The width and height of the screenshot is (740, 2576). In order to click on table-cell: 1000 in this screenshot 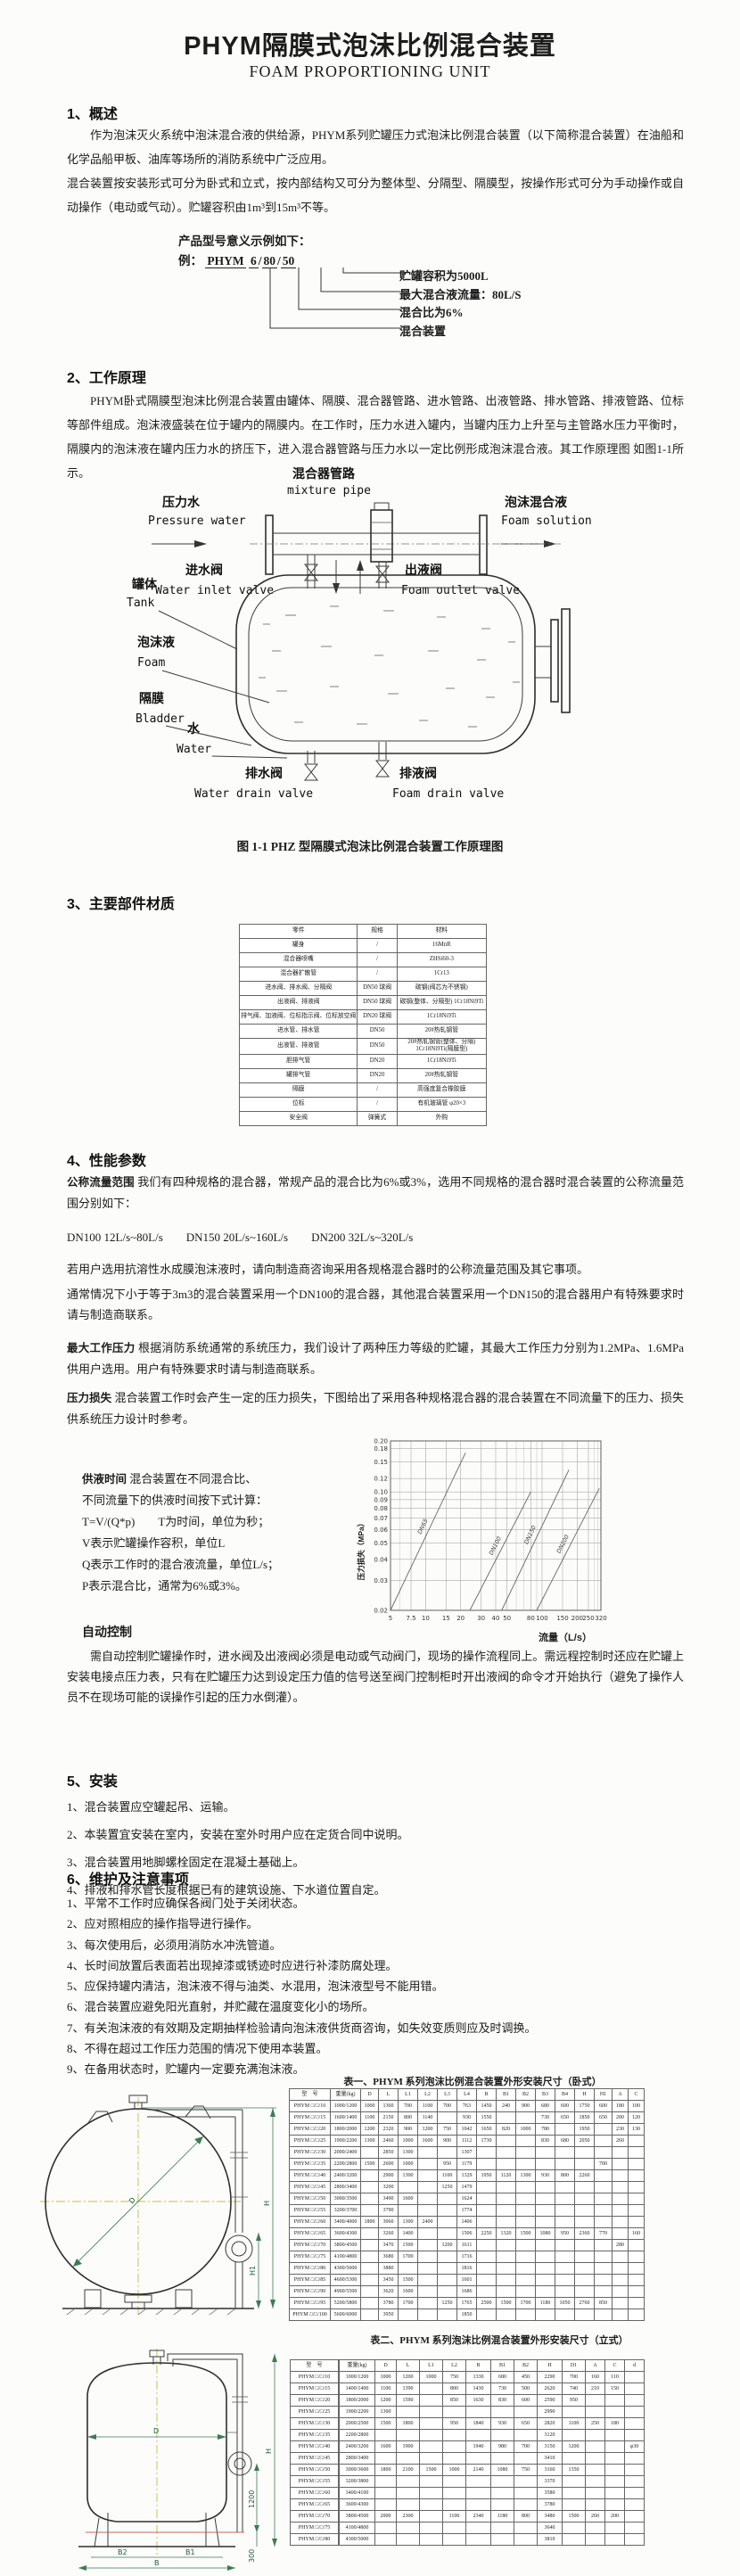, I will do `click(369, 2106)`.